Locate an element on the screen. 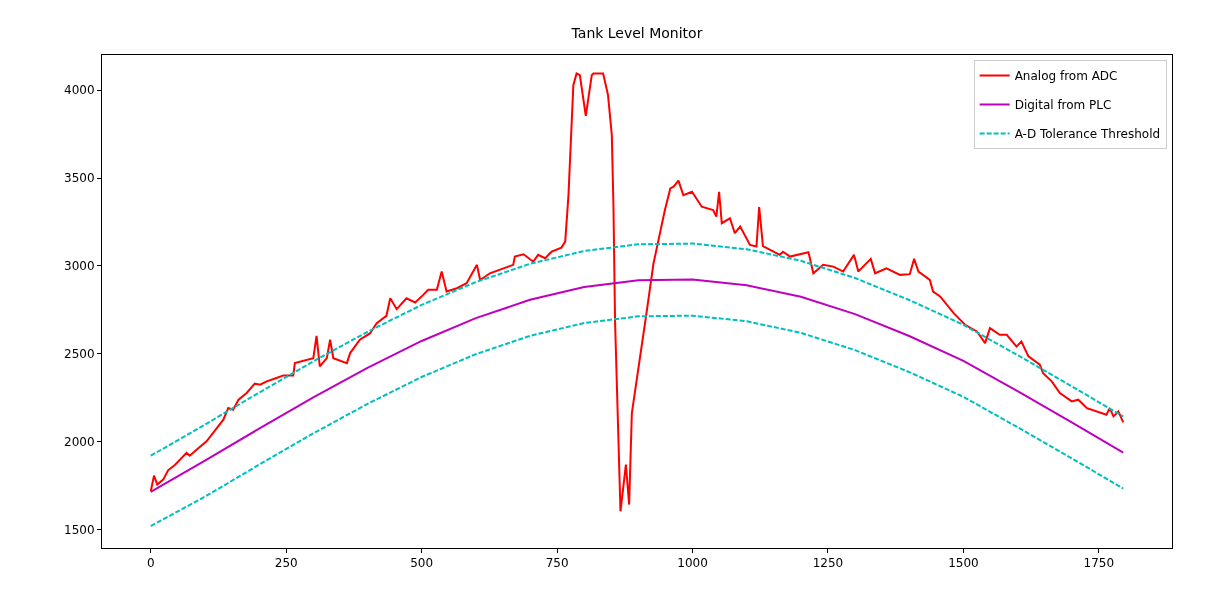  x-tick-label: 0 is located at coordinates (150, 563).